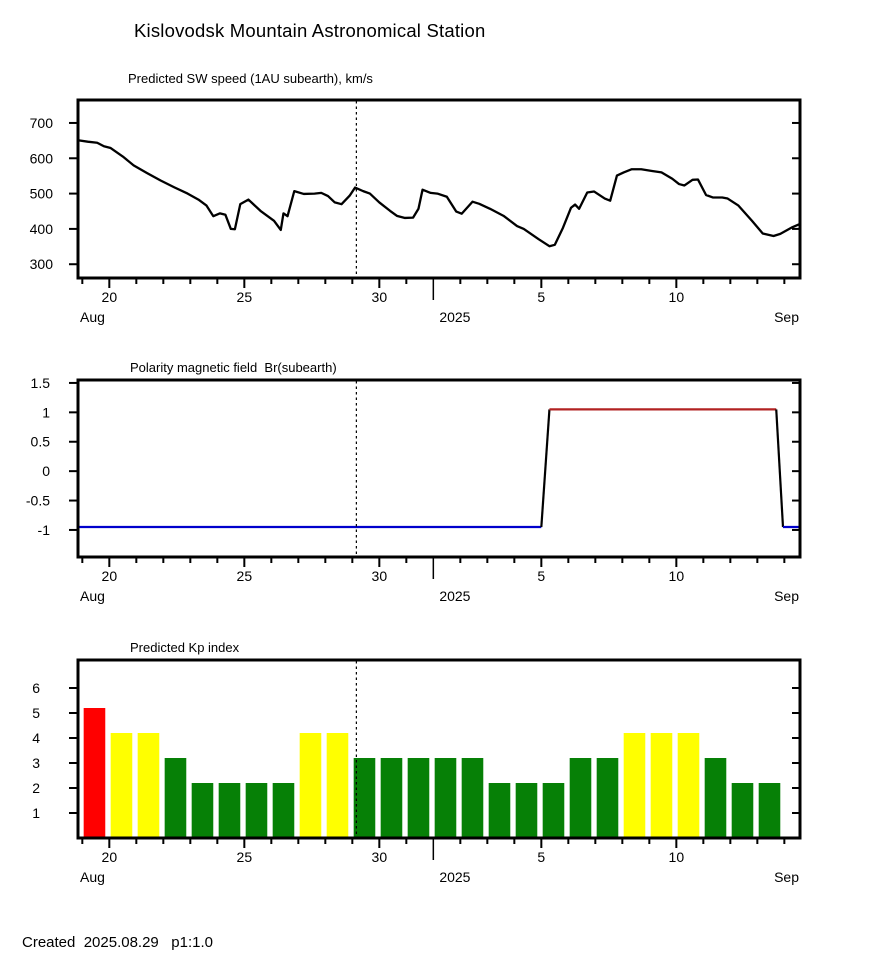  Describe the element at coordinates (41, 442) in the screenshot. I see `y-tick-label: 0.5` at that location.